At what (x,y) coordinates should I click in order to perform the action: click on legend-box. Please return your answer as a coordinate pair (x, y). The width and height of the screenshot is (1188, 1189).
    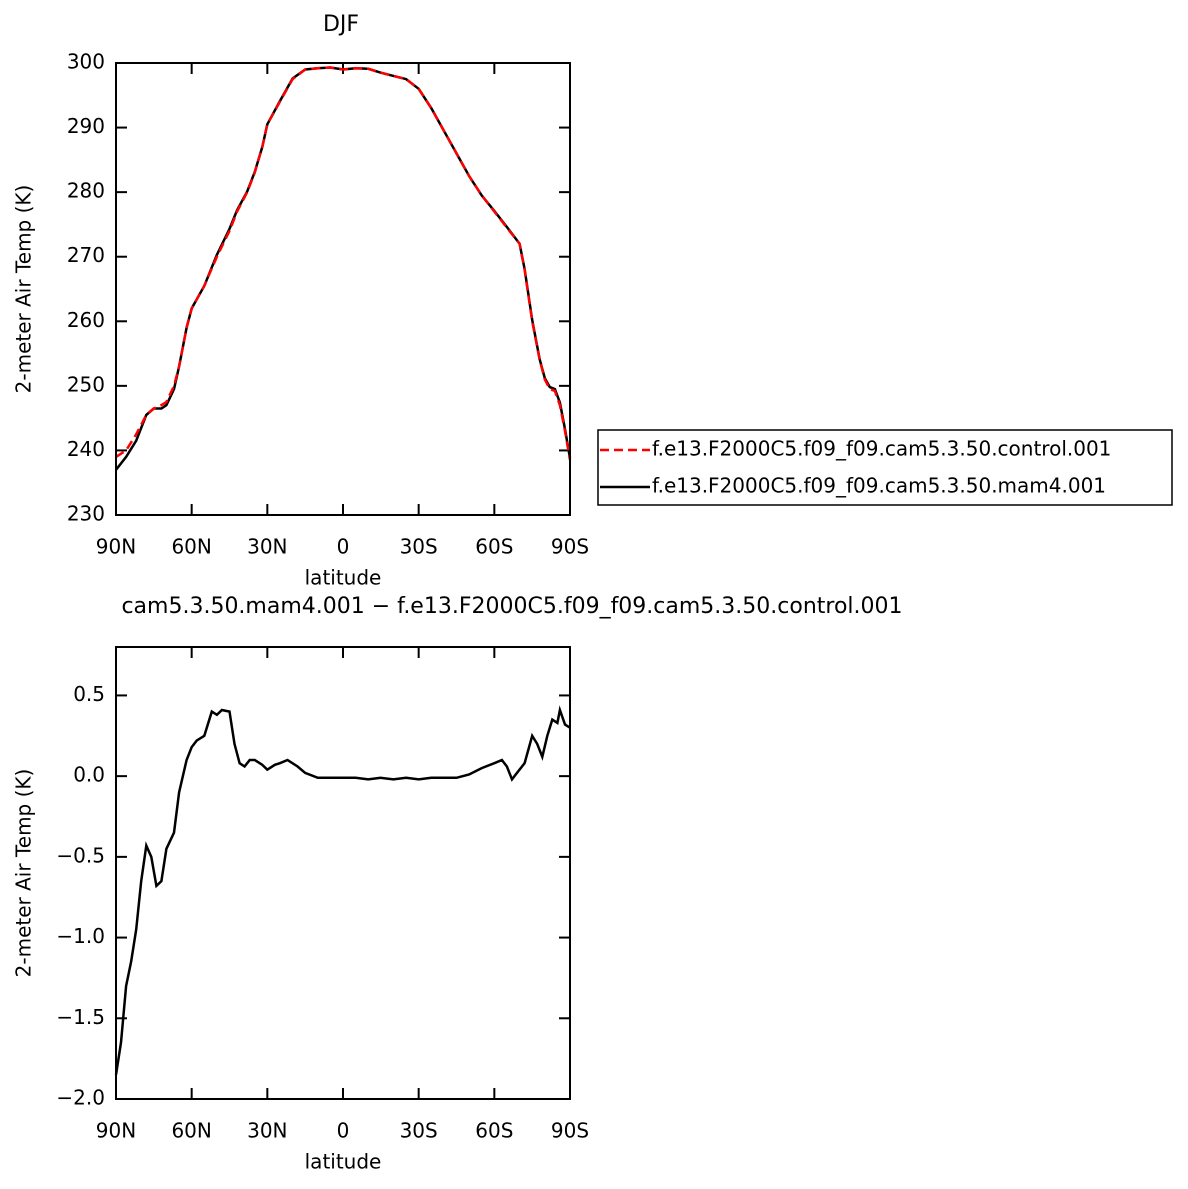
    Looking at the image, I should click on (885, 467).